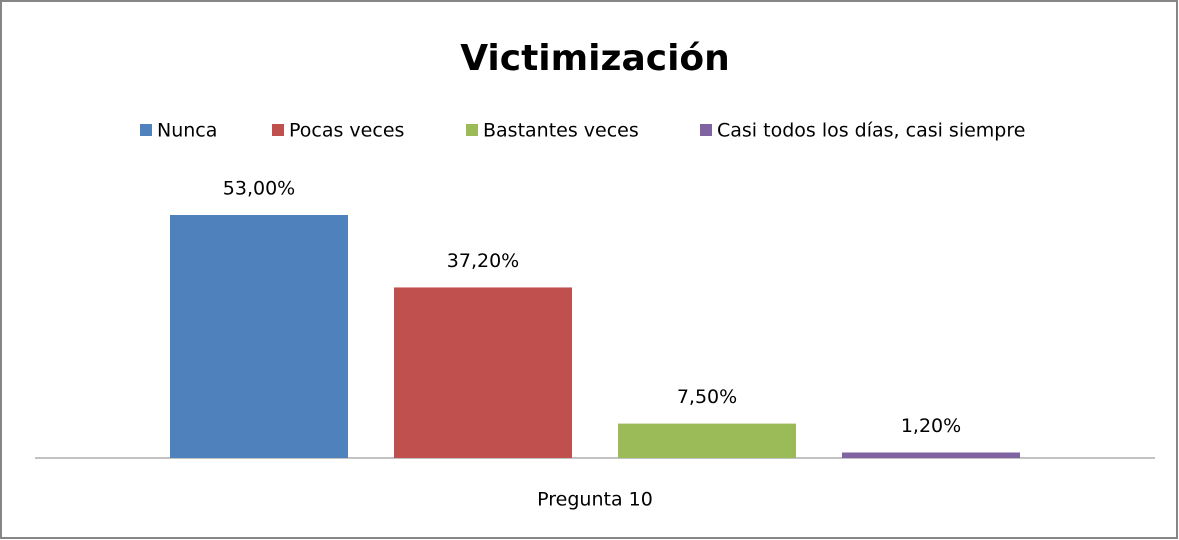 The height and width of the screenshot is (540, 1179). Describe the element at coordinates (707, 397) in the screenshot. I see `data-label: 7,50%` at that location.